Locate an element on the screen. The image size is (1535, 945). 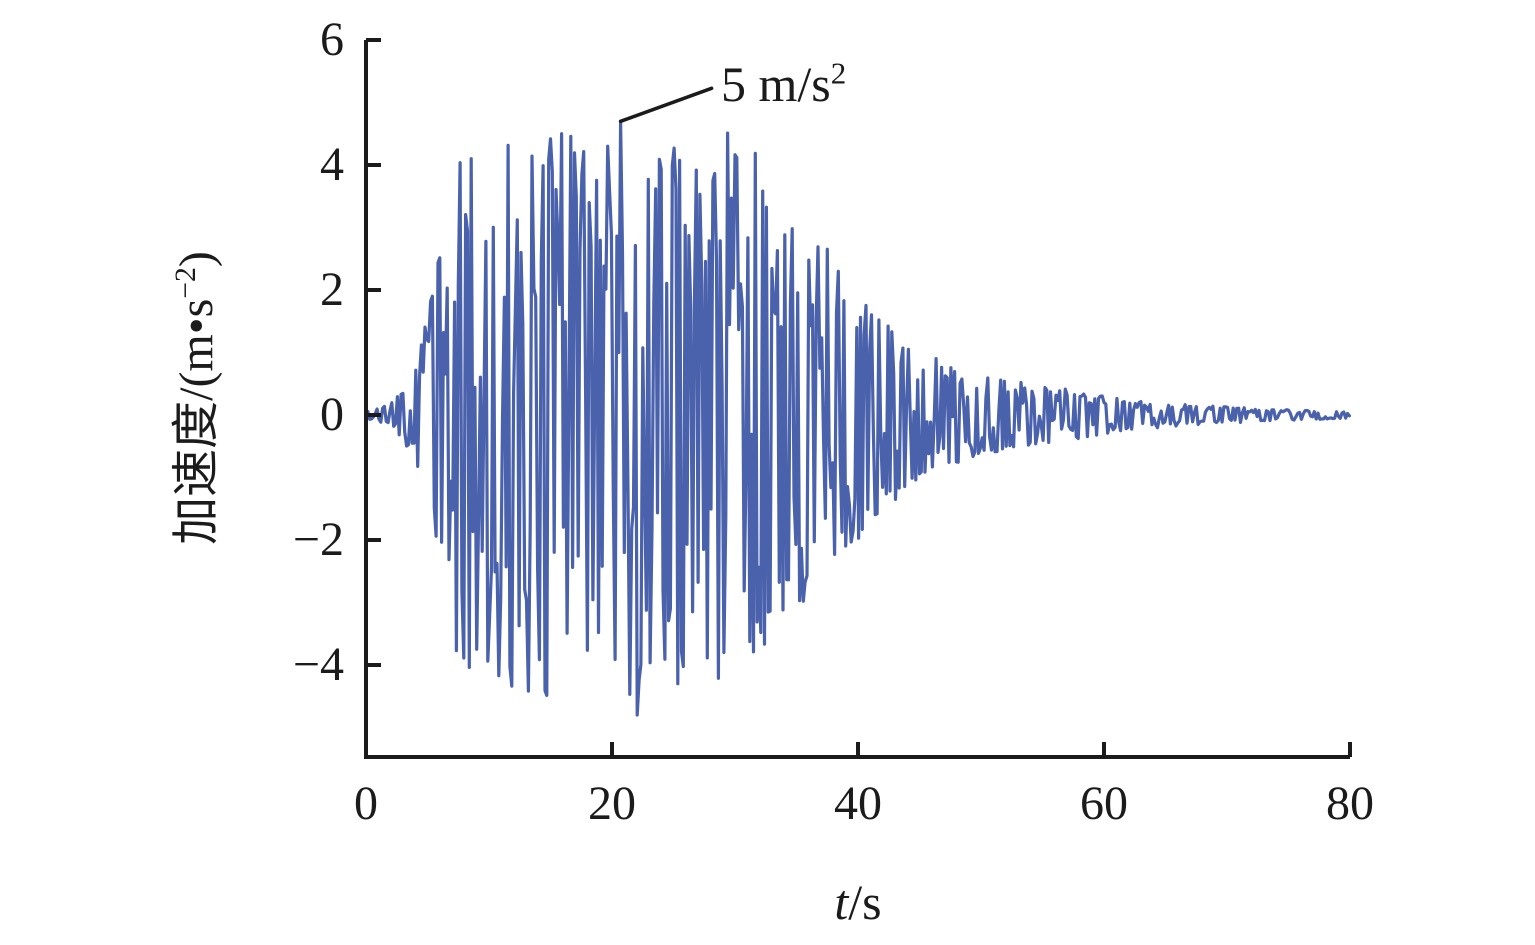
y-axis-title-suffix: ) is located at coordinates (196, 259).